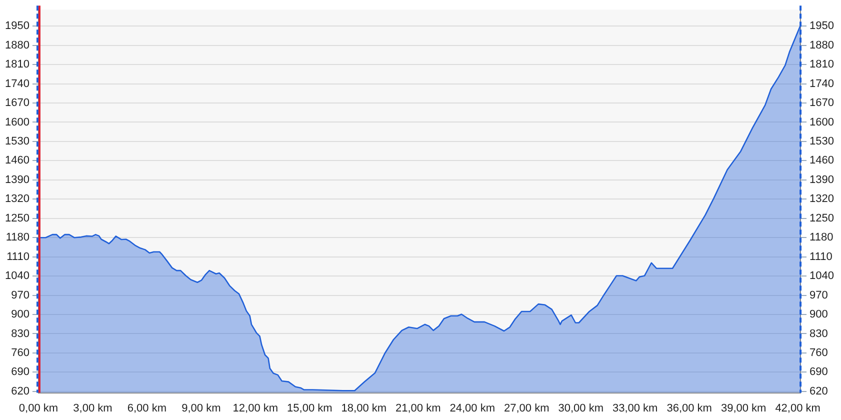 Image resolution: width=841 pixels, height=420 pixels. Describe the element at coordinates (20, 295) in the screenshot. I see `y-tick-label: 970` at that location.